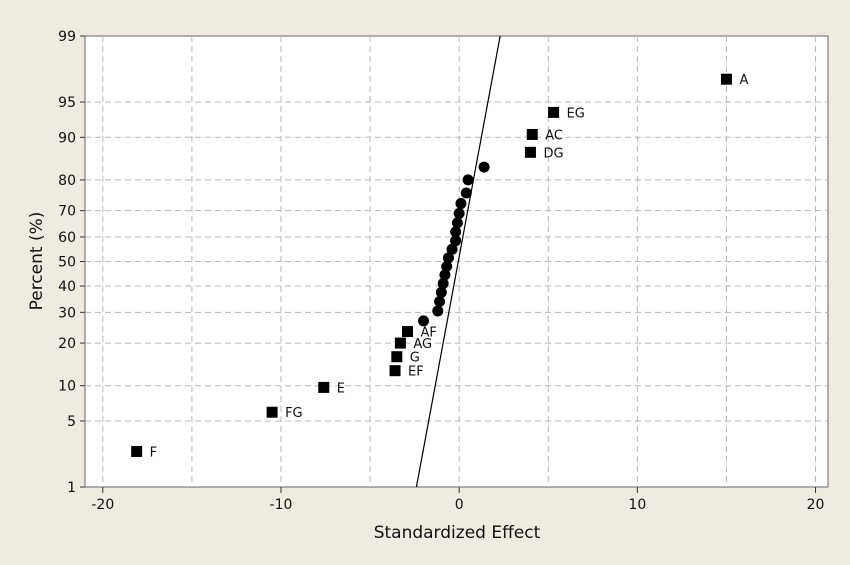 This screenshot has width=850, height=565. I want to click on y-tick-label: 99, so click(67, 37).